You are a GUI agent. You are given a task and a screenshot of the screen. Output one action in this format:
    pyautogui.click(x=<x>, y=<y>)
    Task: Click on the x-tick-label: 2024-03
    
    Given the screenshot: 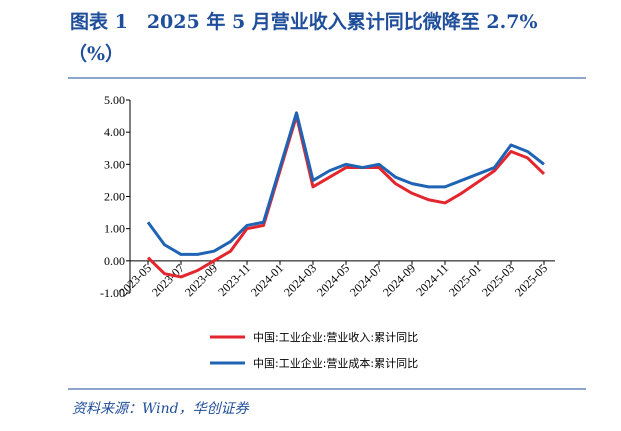 What is the action you would take?
    pyautogui.click(x=300, y=280)
    